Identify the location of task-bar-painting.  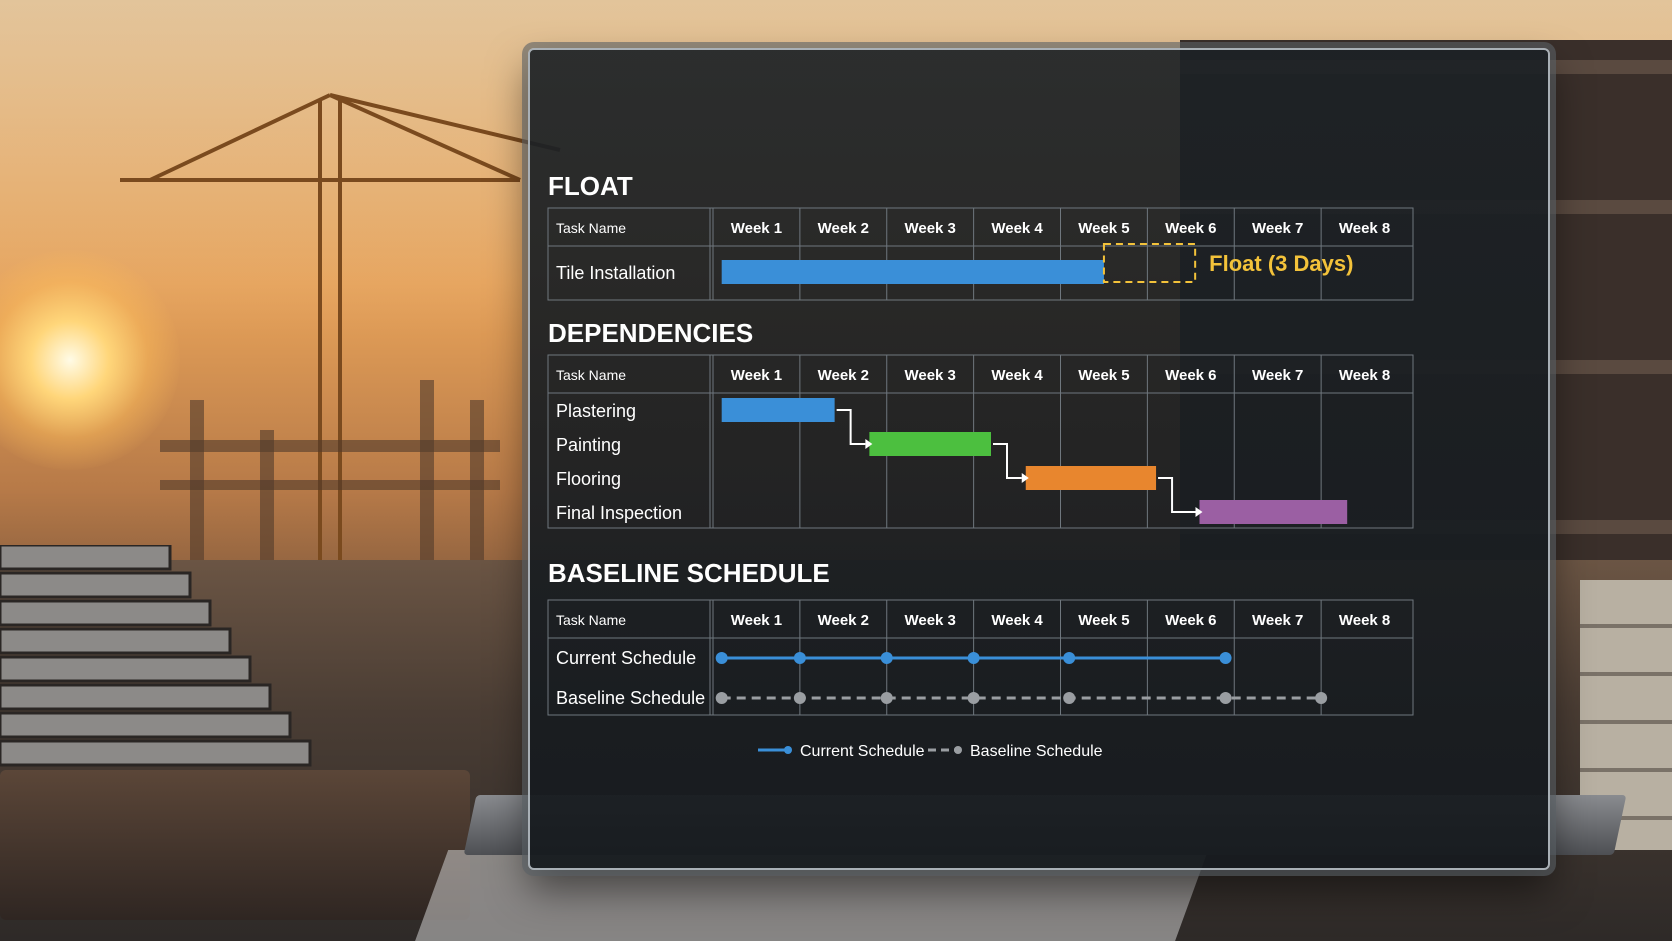
(930, 444).